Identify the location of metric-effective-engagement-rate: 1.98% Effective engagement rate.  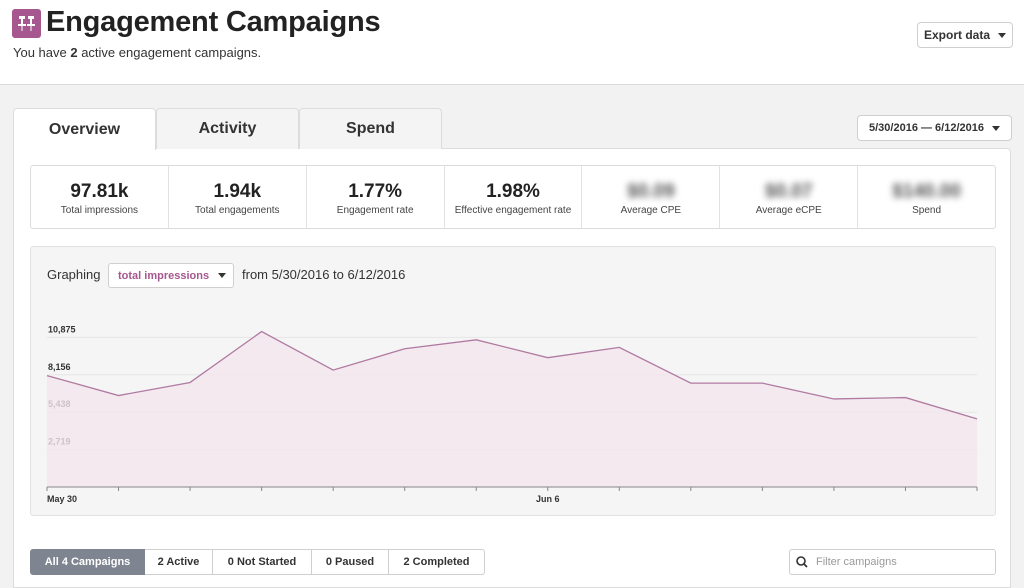
(514, 197).